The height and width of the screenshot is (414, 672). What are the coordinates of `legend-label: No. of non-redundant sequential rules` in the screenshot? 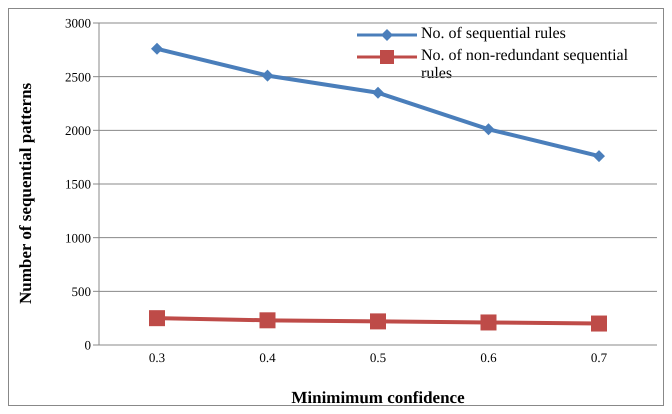 It's located at (525, 65).